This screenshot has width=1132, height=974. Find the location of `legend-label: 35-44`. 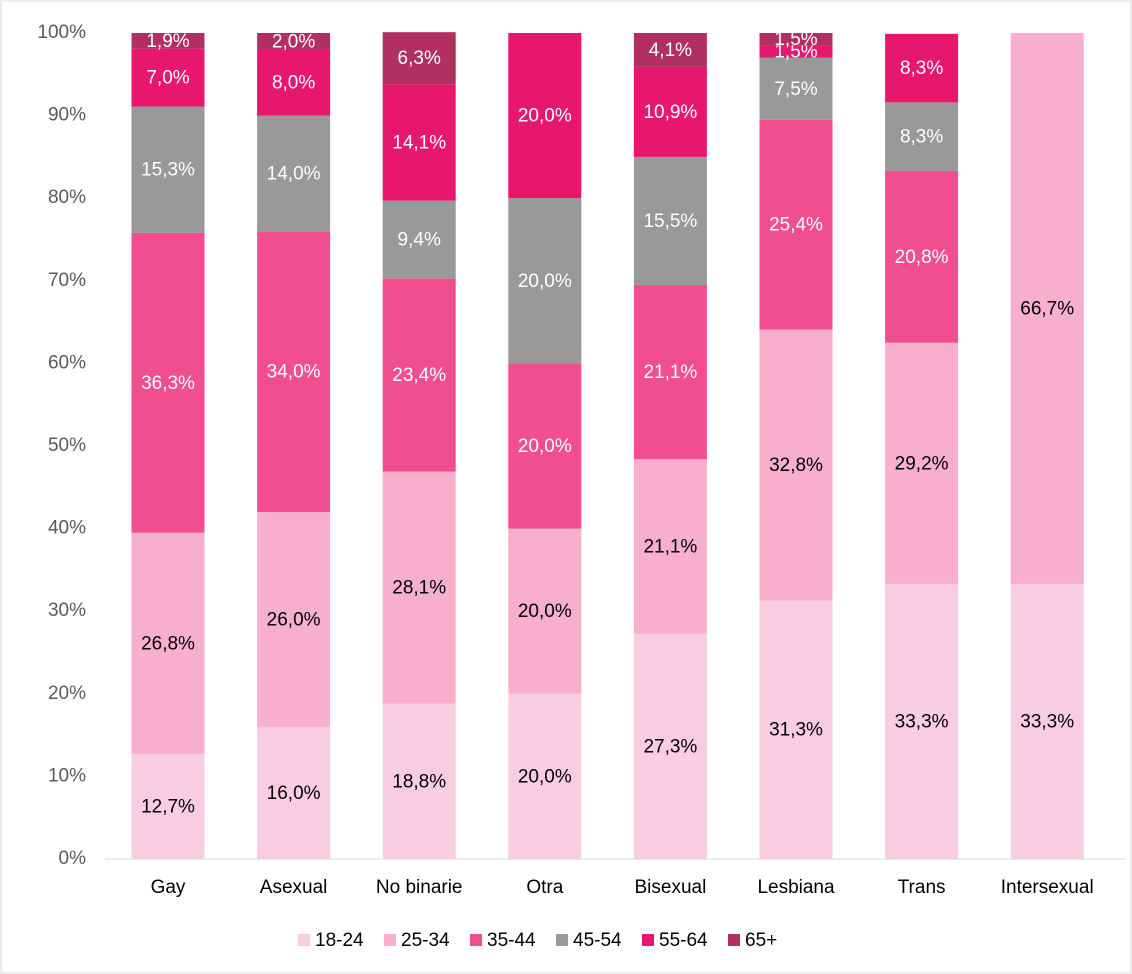

legend-label: 35-44 is located at coordinates (511, 940).